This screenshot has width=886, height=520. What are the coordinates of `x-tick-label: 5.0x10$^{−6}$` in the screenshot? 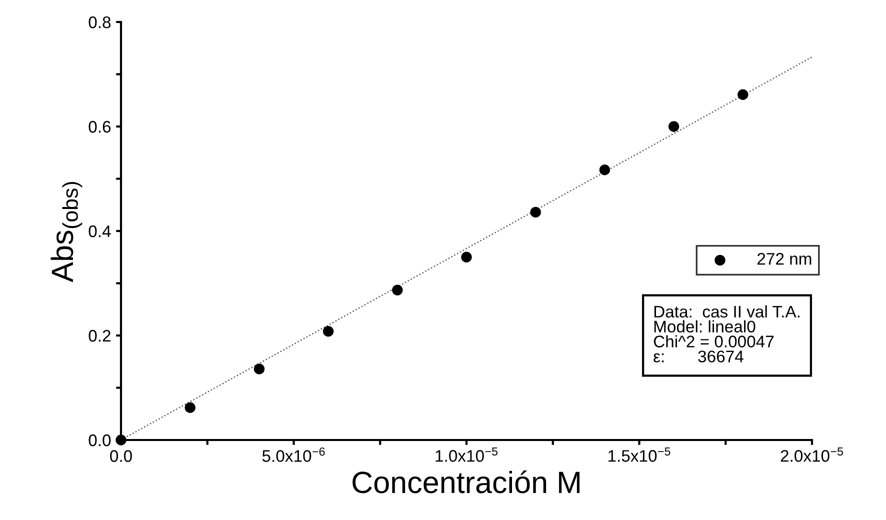 It's located at (293, 454).